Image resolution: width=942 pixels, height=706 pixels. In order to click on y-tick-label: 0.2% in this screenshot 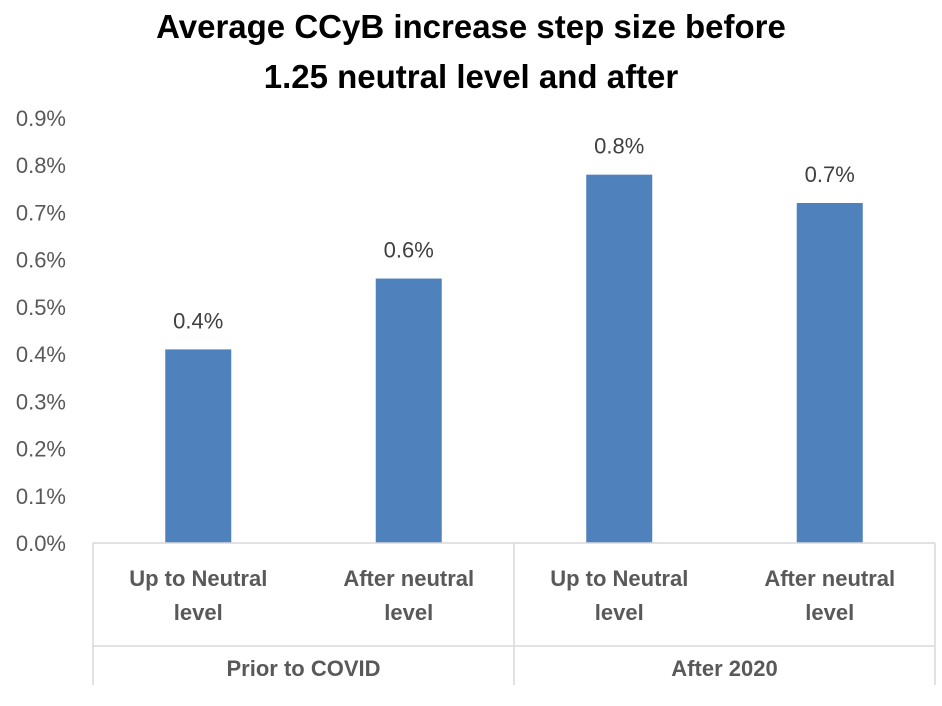, I will do `click(41, 449)`.